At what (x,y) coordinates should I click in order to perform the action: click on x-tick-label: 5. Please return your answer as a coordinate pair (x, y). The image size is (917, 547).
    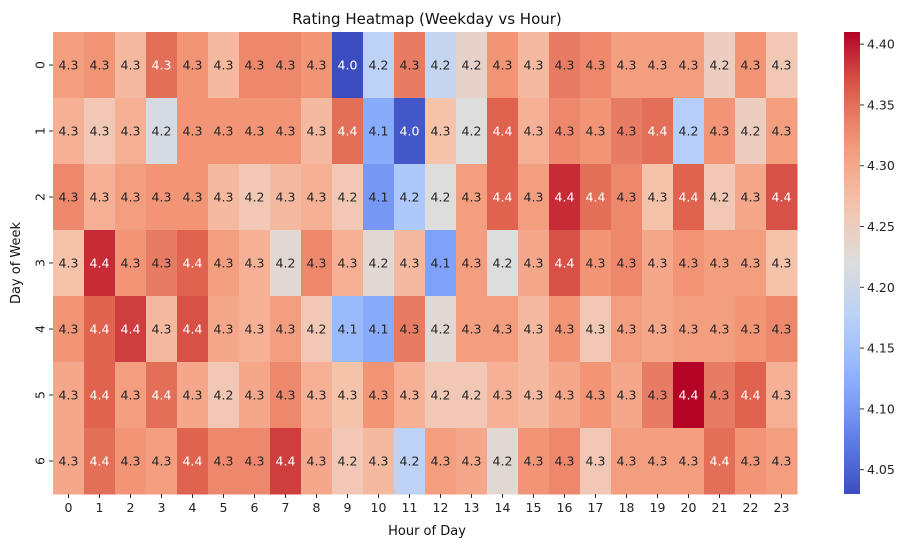
    Looking at the image, I should click on (224, 507).